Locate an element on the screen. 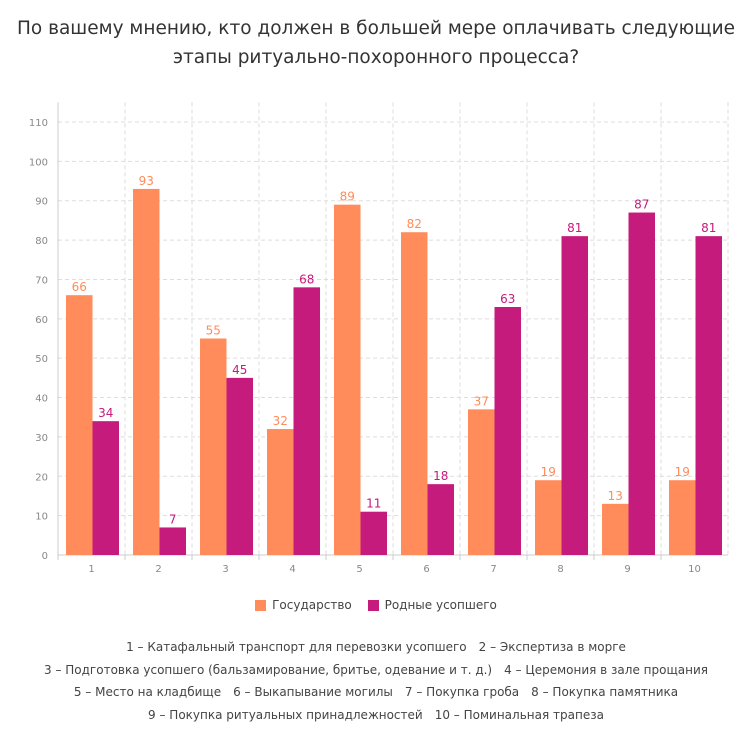 The image size is (752, 743). x-tick-label: 3 is located at coordinates (225, 569).